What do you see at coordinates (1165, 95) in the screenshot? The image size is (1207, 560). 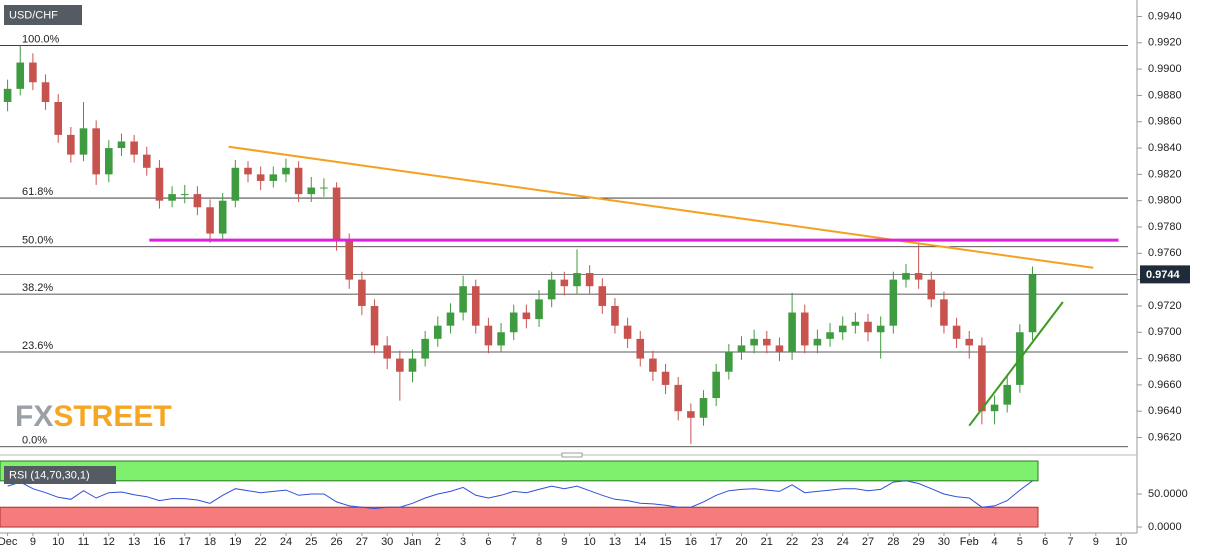 I see `y-tick-label: 0.9880` at bounding box center [1165, 95].